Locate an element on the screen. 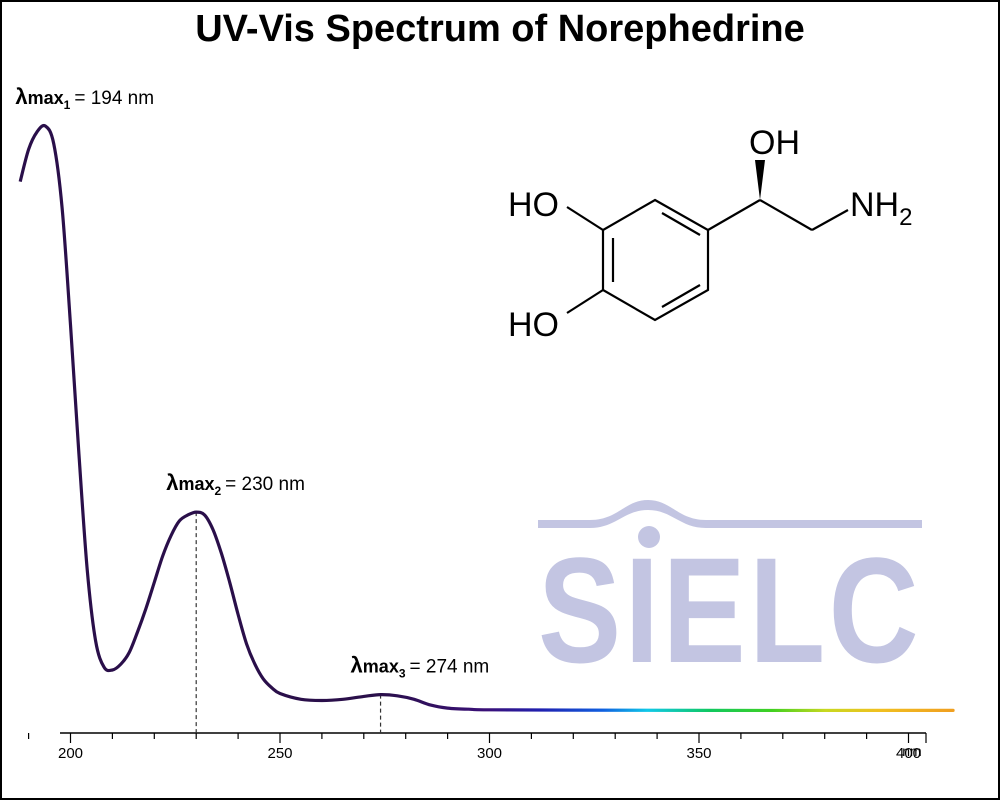 This screenshot has width=1000, height=800. watermark-arch-icon is located at coordinates (730, 514).